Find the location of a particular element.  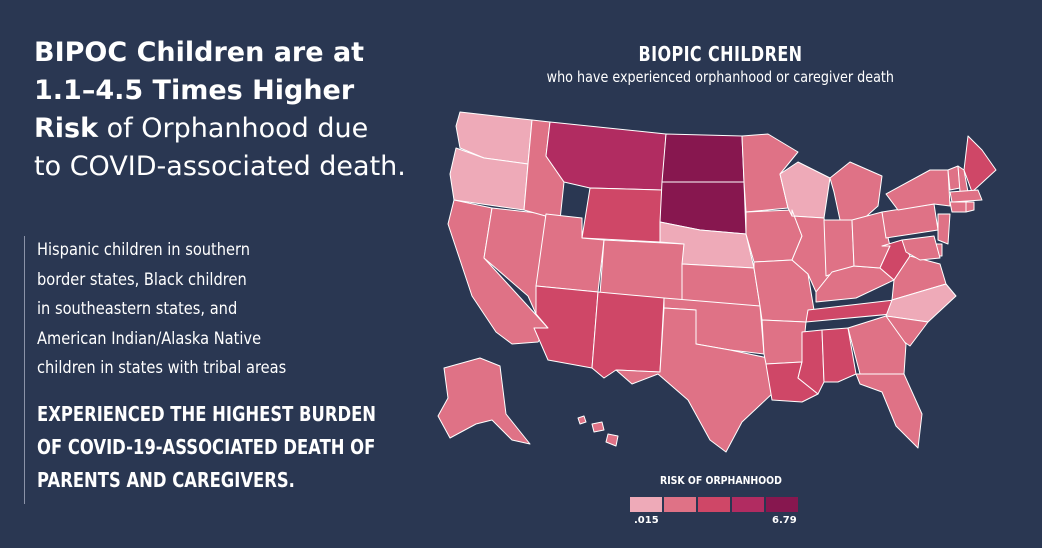

description-line: in southeastern states, and is located at coordinates (137, 309).